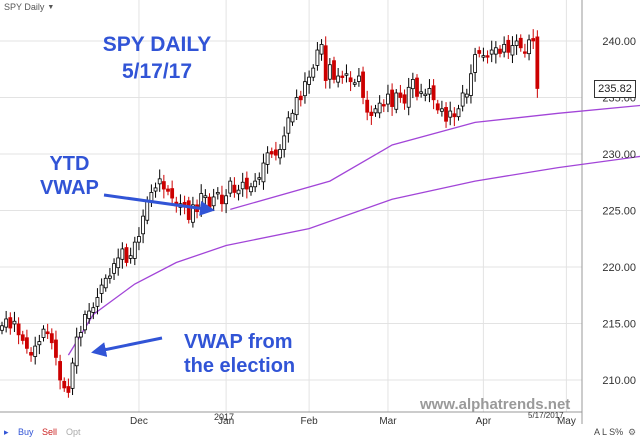 Image resolution: width=640 pixels, height=446 pixels. Describe the element at coordinates (69, 176) in the screenshot. I see `ytd-vwap-annotation: YTD VWAP` at that location.